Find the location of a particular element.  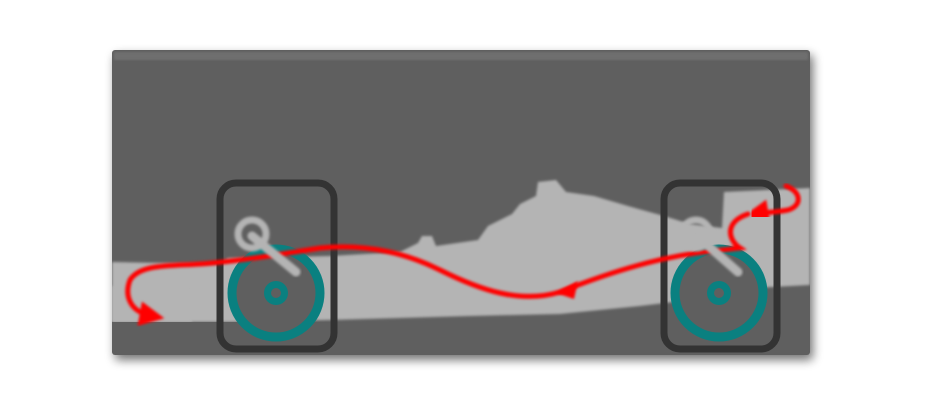

rear-wheel-frame is located at coordinates (720, 266).